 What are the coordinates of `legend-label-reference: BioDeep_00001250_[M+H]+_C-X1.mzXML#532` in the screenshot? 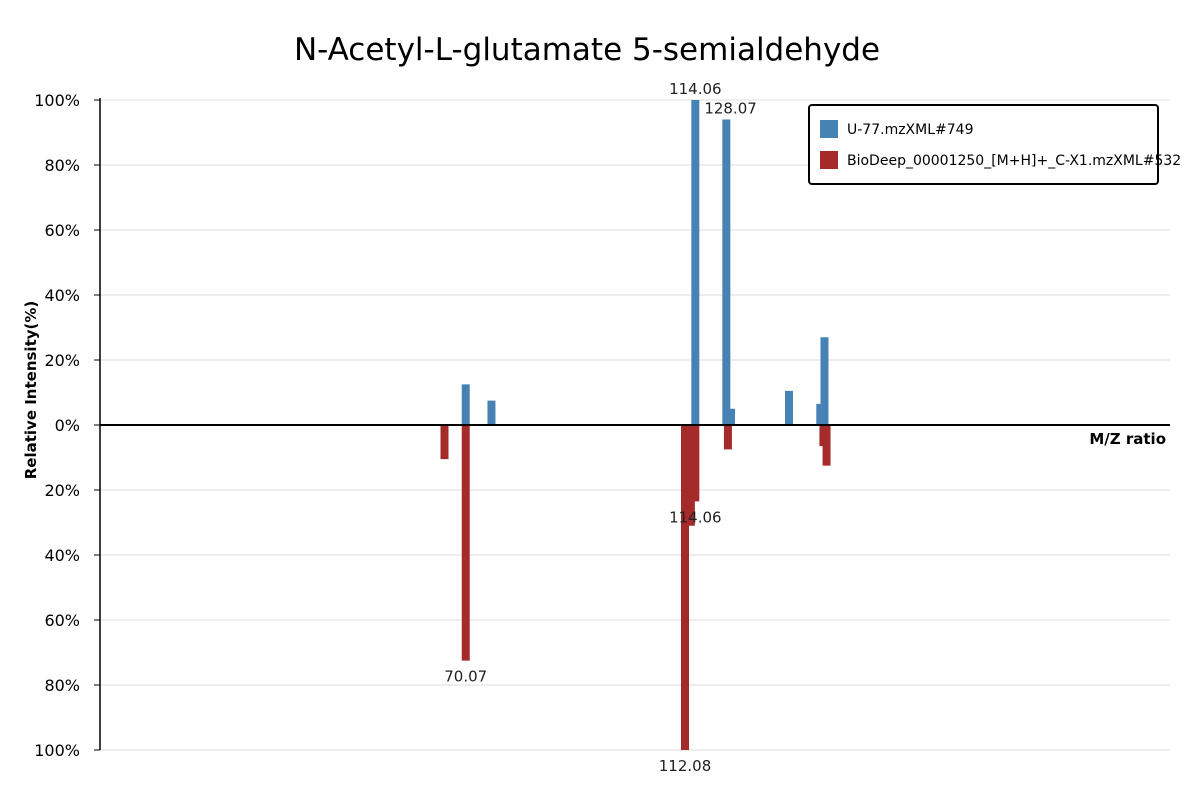 It's located at (1014, 161).